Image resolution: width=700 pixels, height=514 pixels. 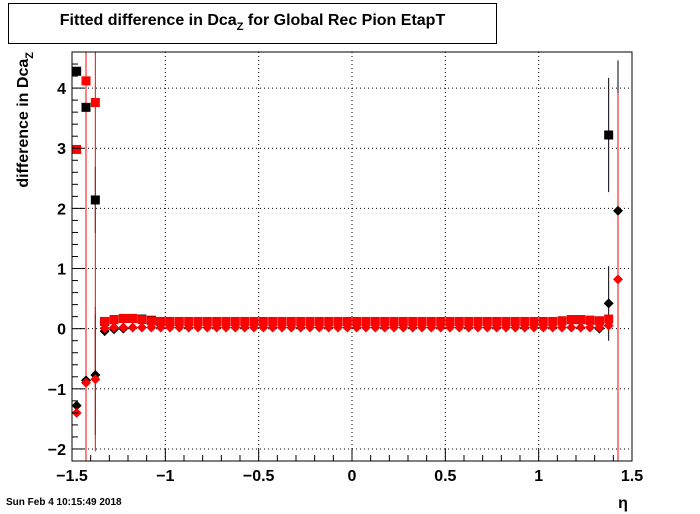 I want to click on x-tick-labels: −1.5 −1 −0.5 0 0.5 1 1.5, so click(x=349, y=476).